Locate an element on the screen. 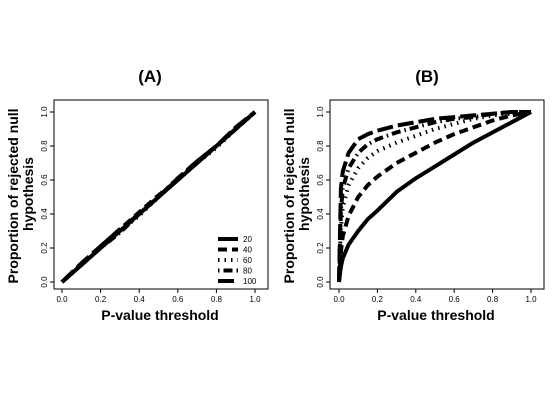 The image size is (554, 415). panel-a-legend-label-100: 100 is located at coordinates (250, 281).